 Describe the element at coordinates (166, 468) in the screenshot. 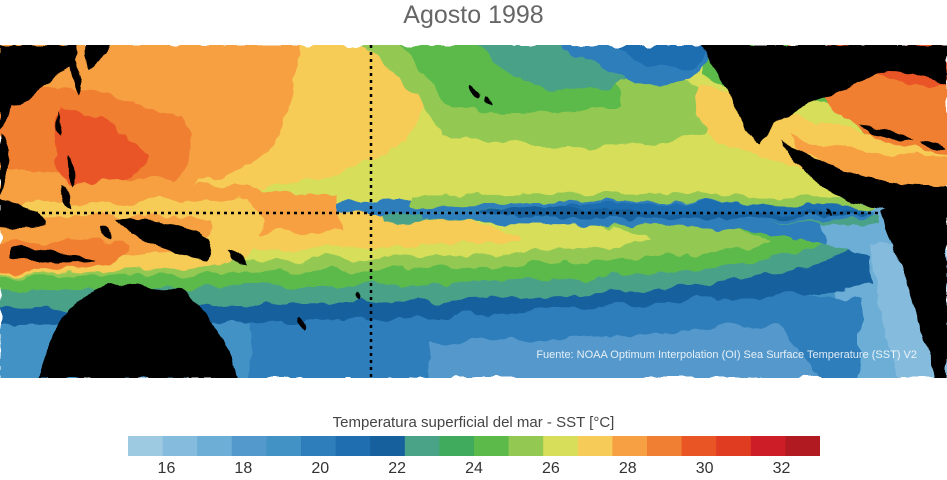

I see `colorbar-tick-label: 16` at that location.